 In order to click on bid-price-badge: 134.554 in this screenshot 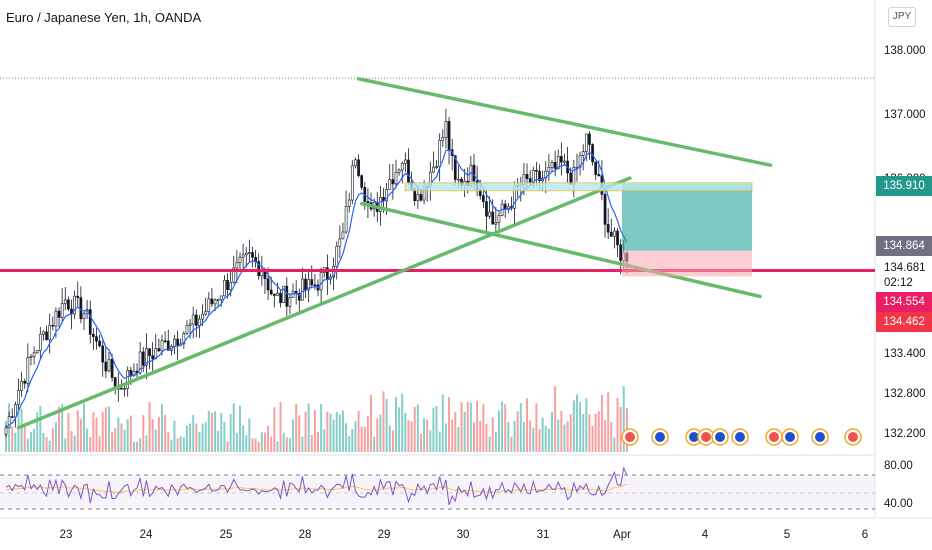, I will do `click(904, 302)`.